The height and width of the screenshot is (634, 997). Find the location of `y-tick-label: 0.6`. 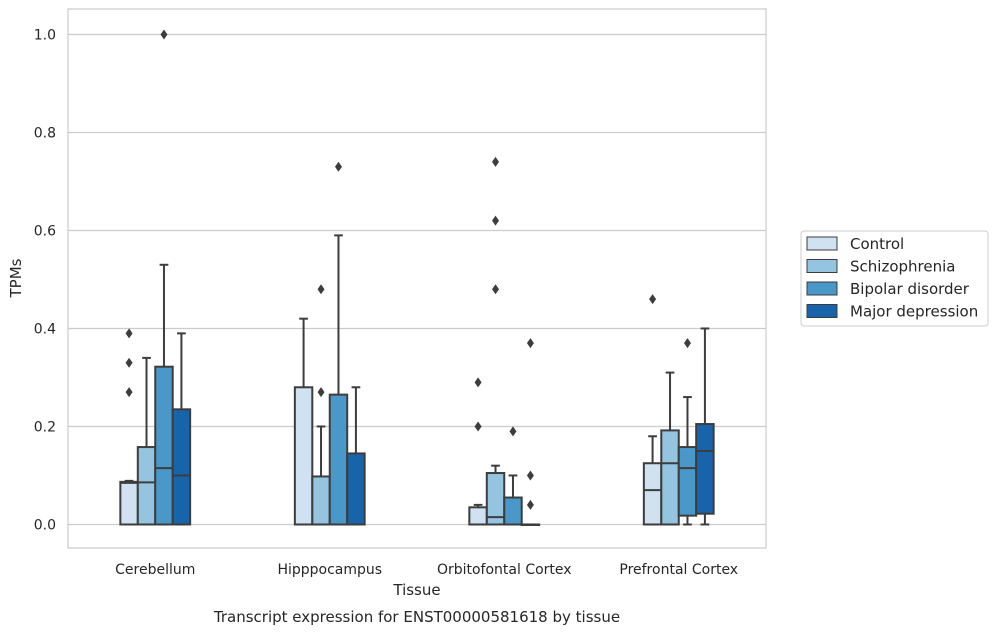

y-tick-label: 0.6 is located at coordinates (45, 231).